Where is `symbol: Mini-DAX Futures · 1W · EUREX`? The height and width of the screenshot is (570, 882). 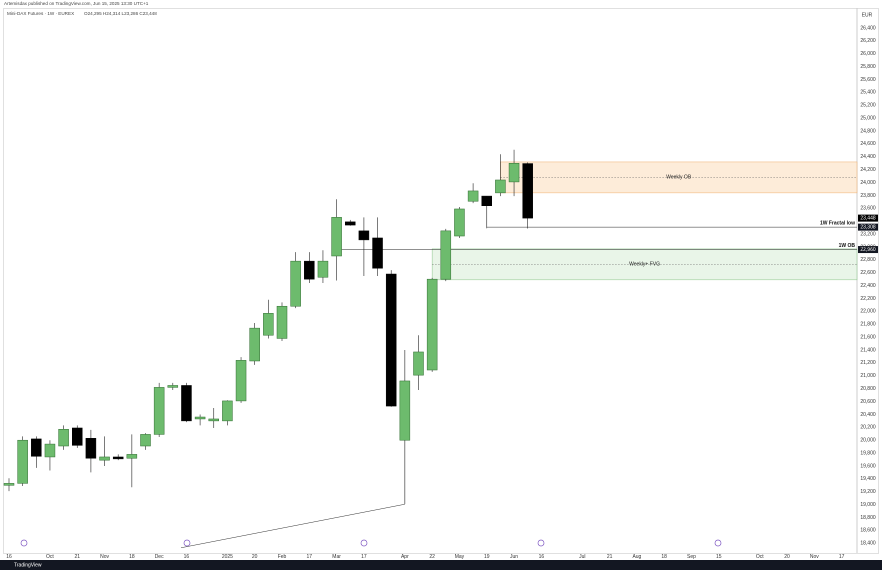
symbol: Mini-DAX Futures · 1W · EUREX is located at coordinates (40, 13).